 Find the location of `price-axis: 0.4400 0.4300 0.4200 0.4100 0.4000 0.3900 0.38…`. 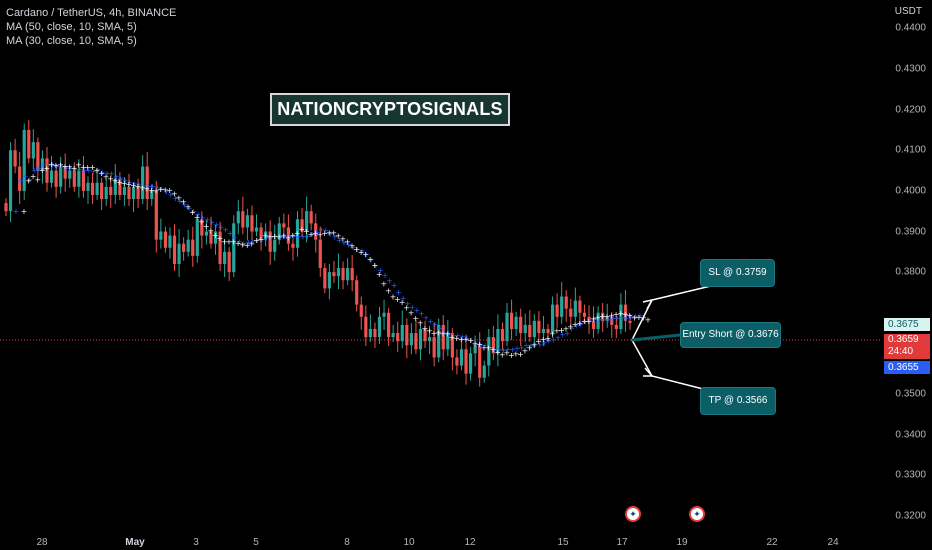

price-axis: 0.4400 0.4300 0.4200 0.4100 0.4000 0.3900 0.38… is located at coordinates (906, 275).